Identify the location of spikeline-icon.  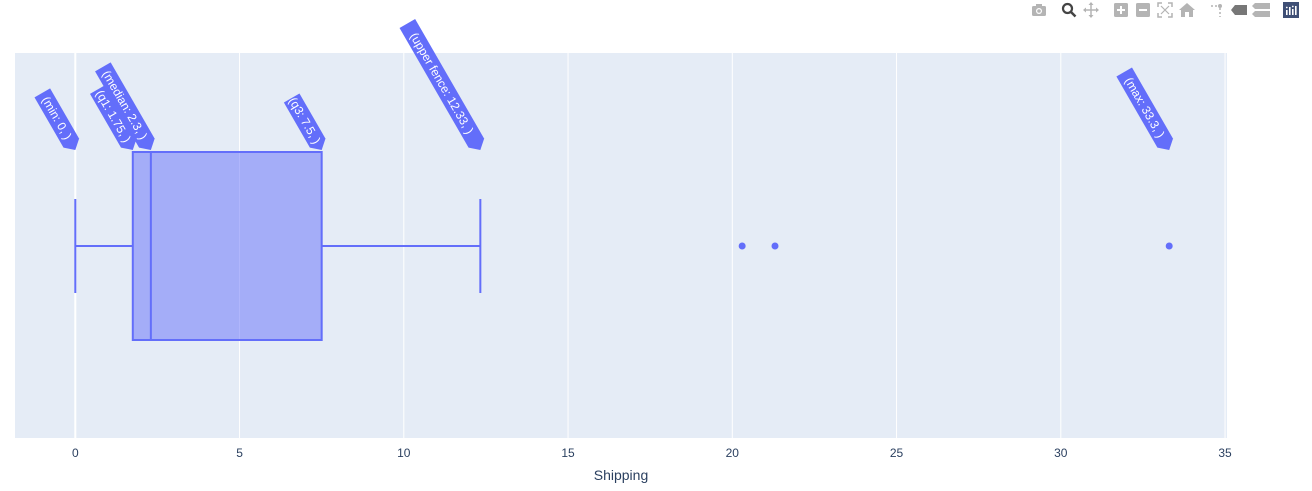
(1217, 10).